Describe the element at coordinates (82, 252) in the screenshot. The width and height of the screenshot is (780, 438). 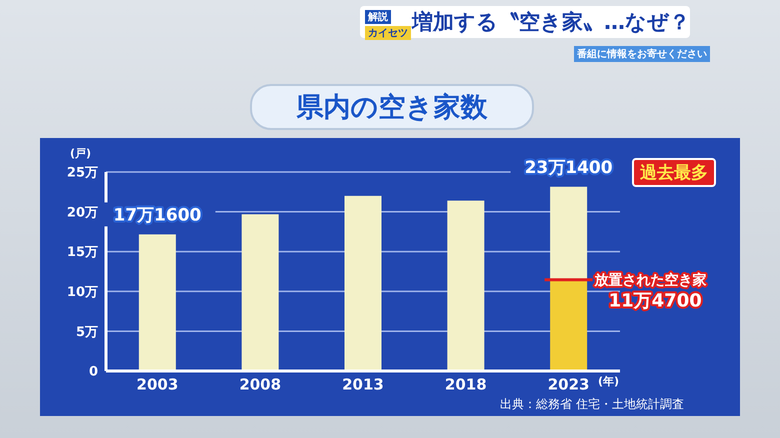
I see `y-tick-label: 15万` at that location.